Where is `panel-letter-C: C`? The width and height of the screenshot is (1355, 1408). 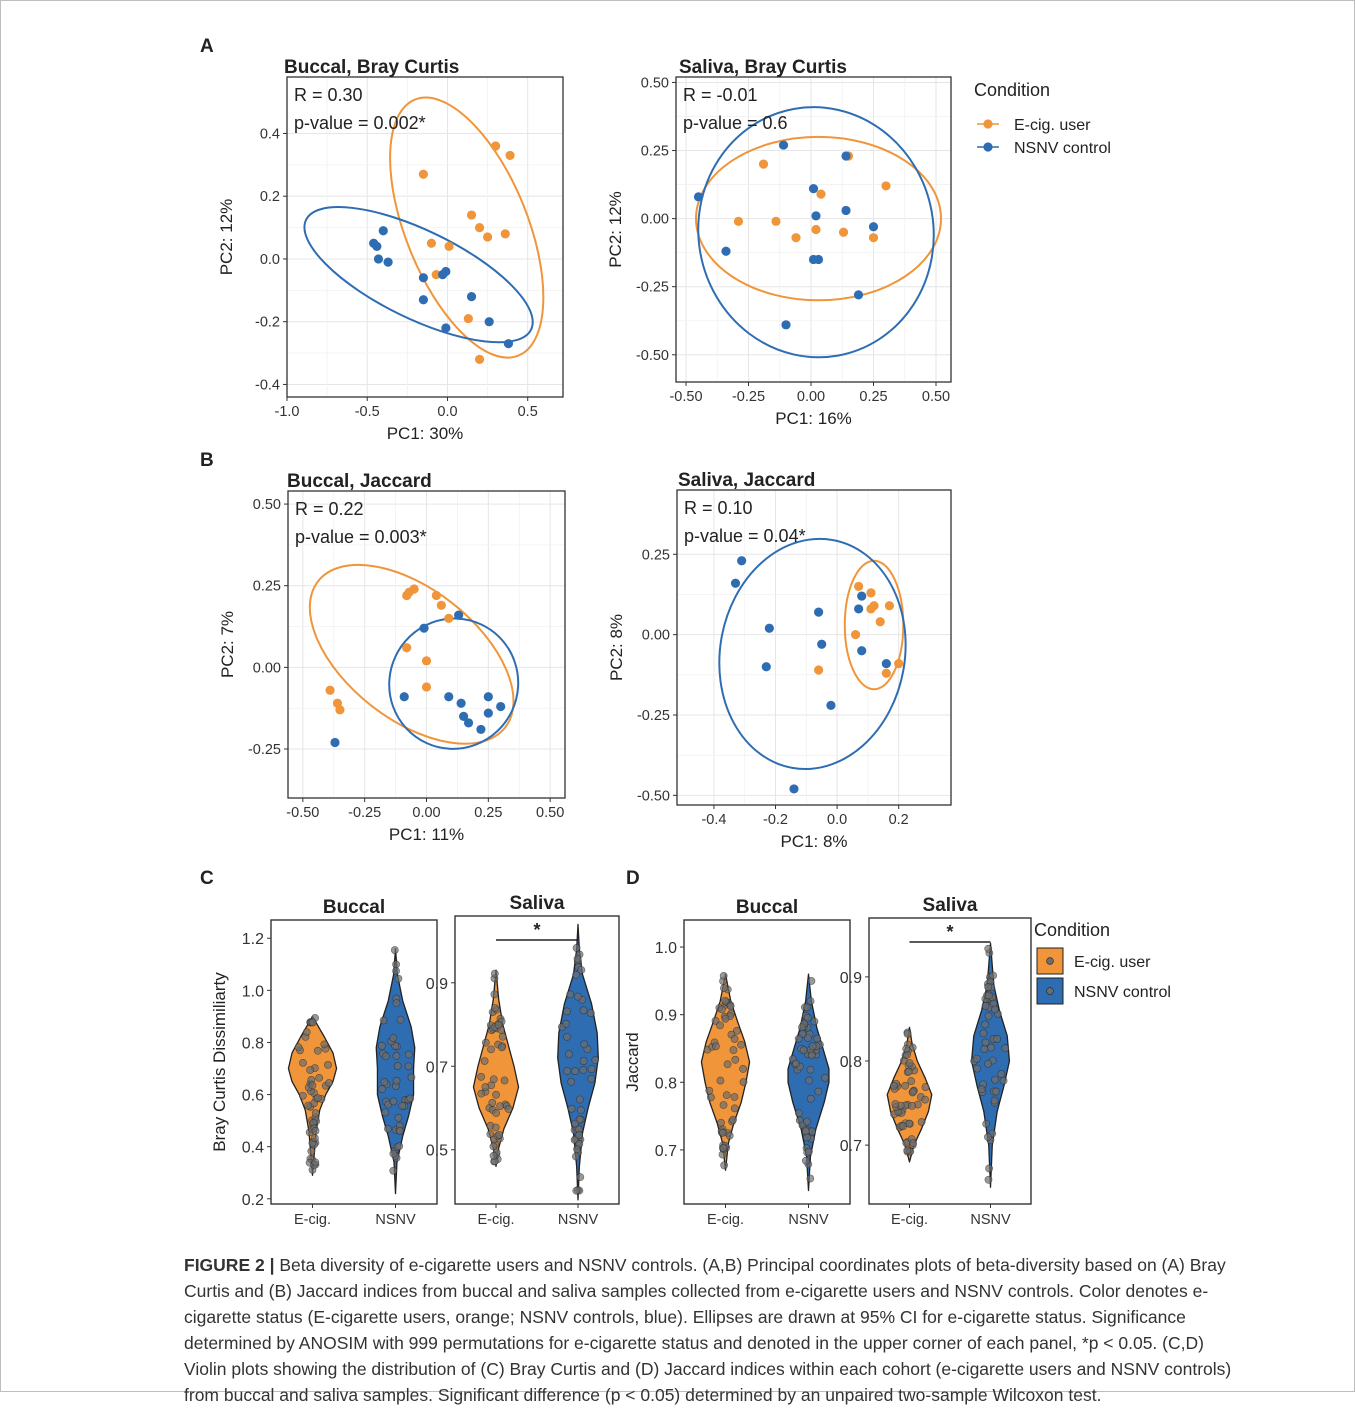 panel-letter-C: C is located at coordinates (207, 878).